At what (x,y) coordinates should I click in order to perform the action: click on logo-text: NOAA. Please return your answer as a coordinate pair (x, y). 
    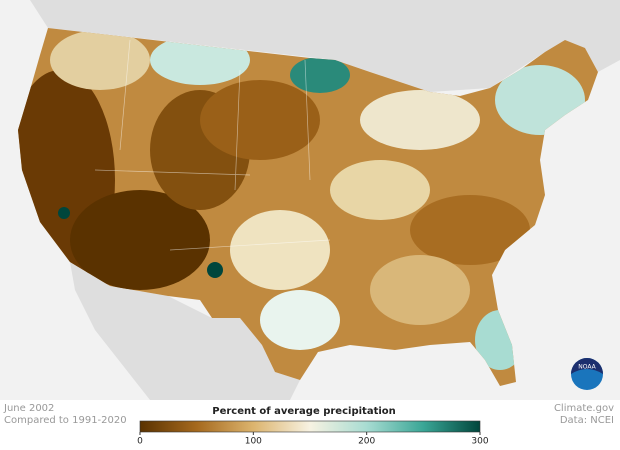
    Looking at the image, I should click on (587, 367).